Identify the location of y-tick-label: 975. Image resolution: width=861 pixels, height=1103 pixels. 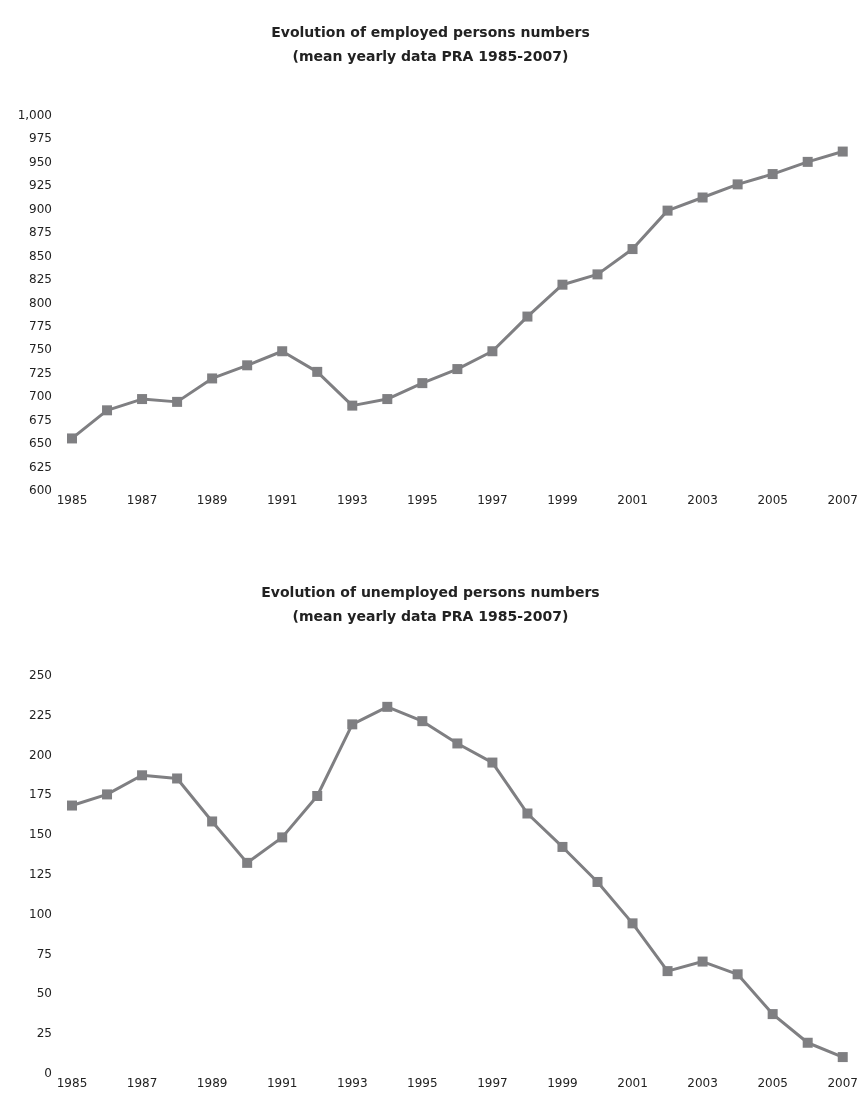
(40, 138).